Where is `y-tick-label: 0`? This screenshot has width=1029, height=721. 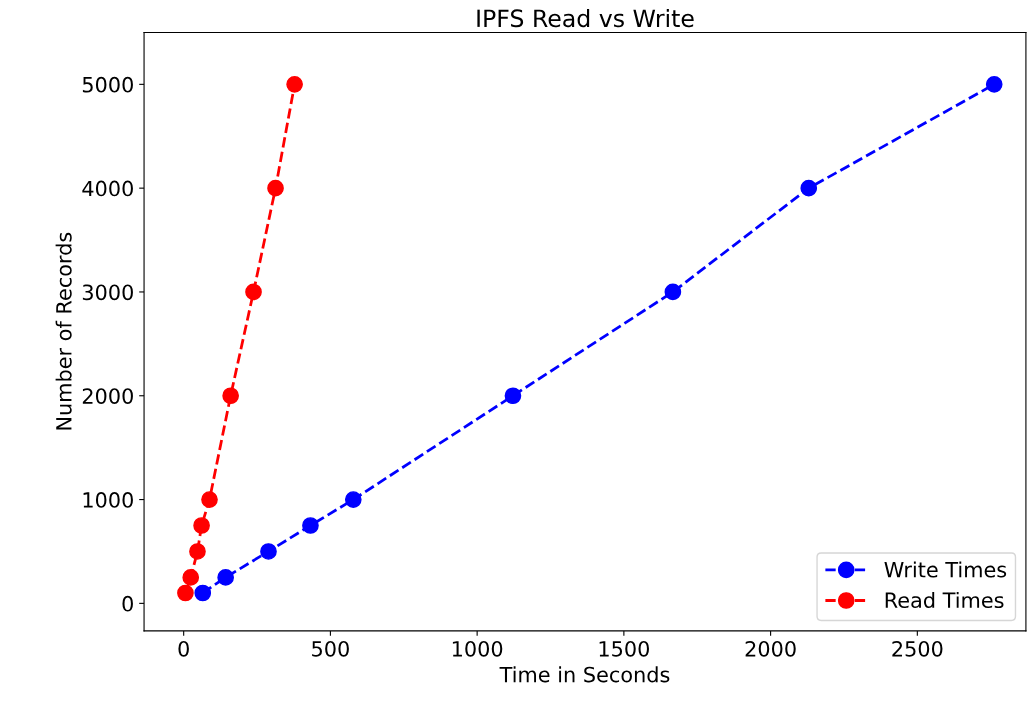
y-tick-label: 0 is located at coordinates (127, 603).